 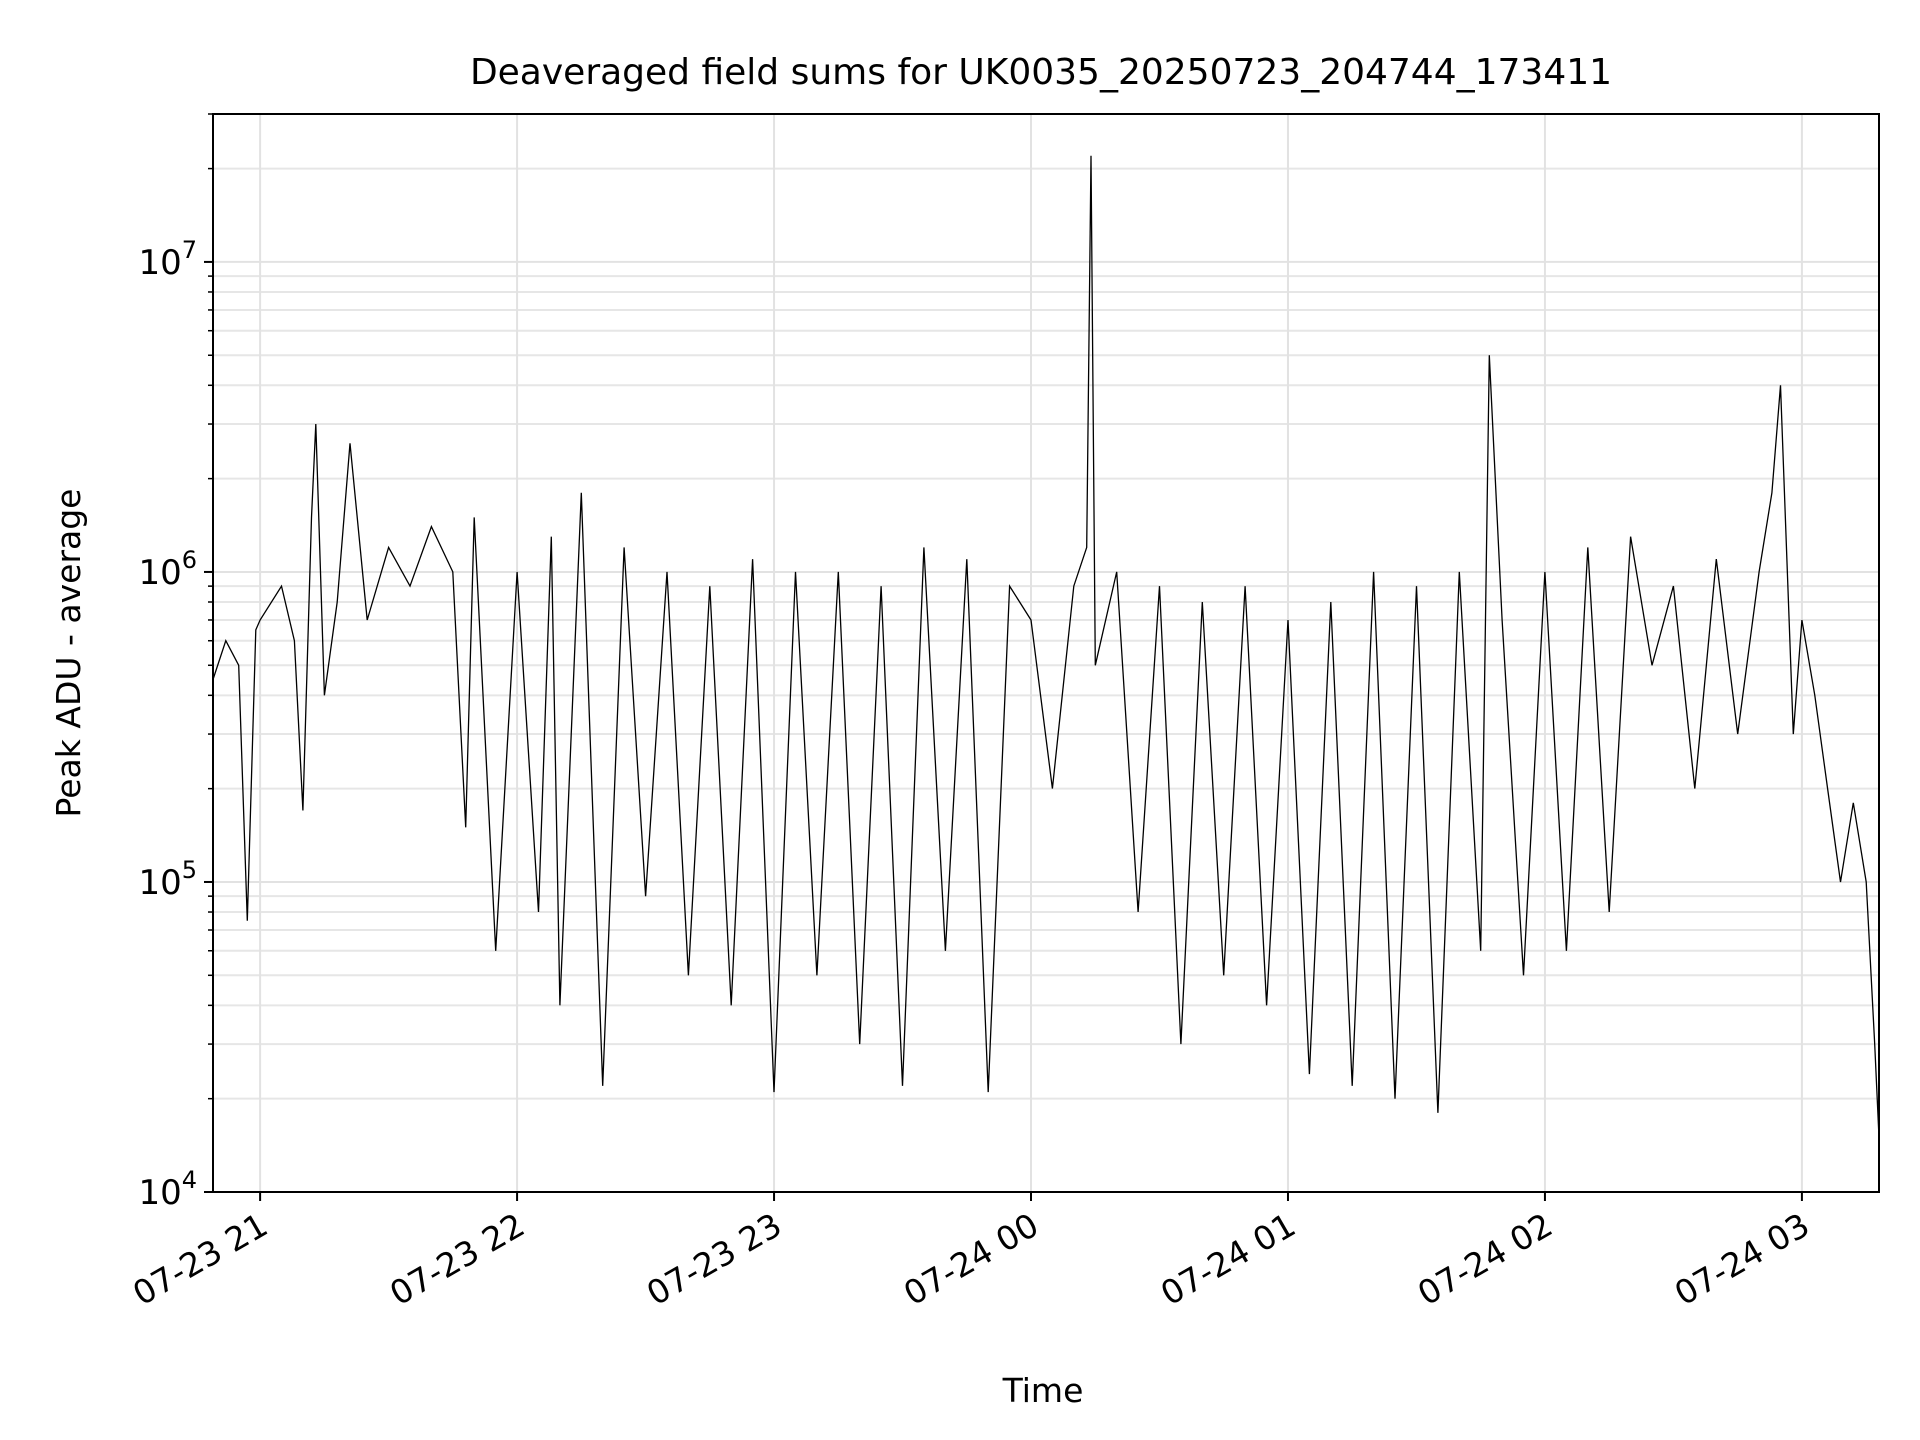 What do you see at coordinates (167, 879) in the screenshot?
I see `y-tick-label: 10⁵` at bounding box center [167, 879].